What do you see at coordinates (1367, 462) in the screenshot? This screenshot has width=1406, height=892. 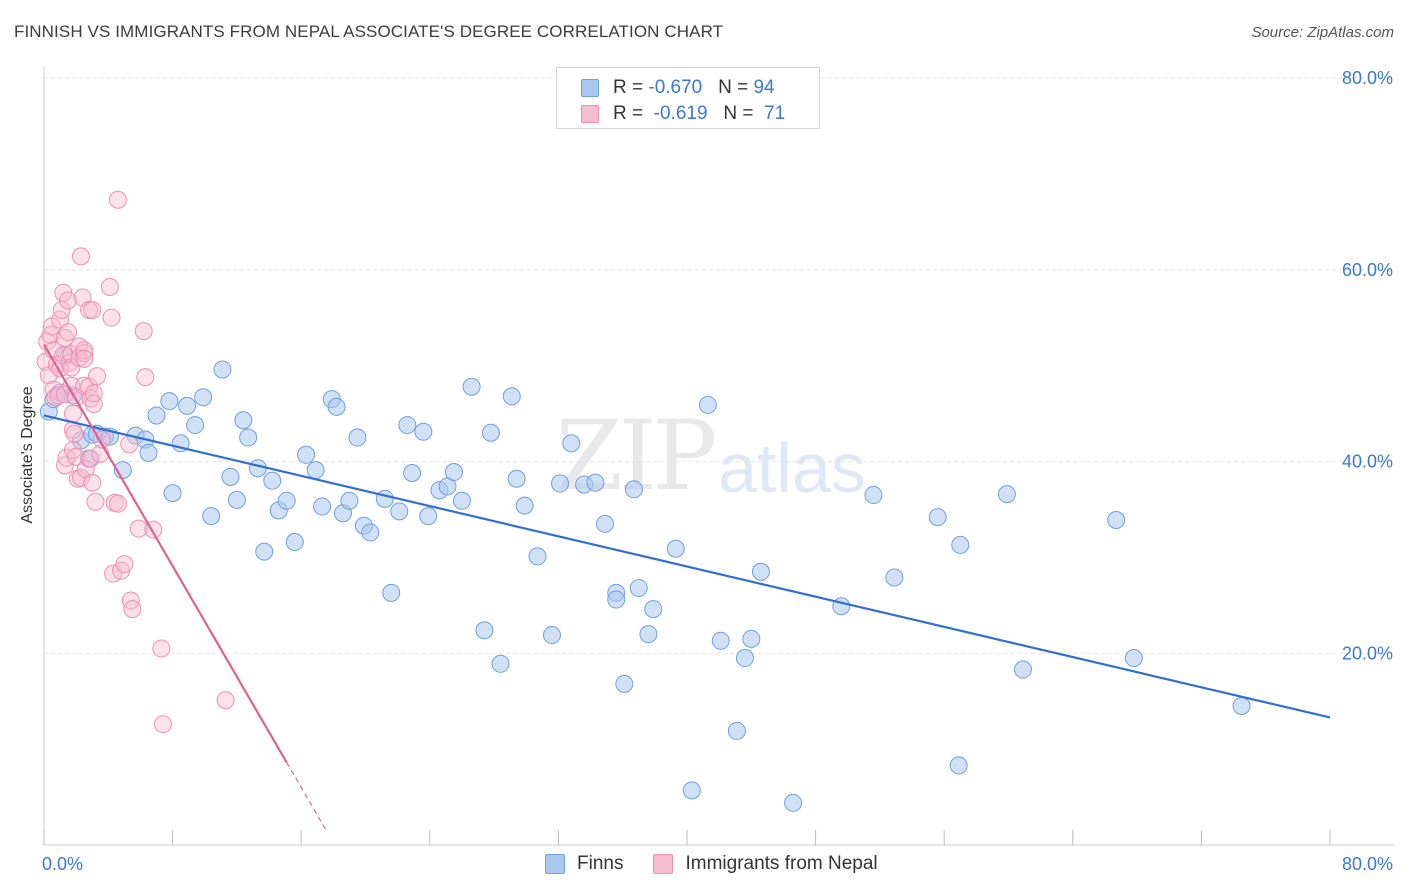 I see `y-tick-label: 40.0%` at bounding box center [1367, 462].